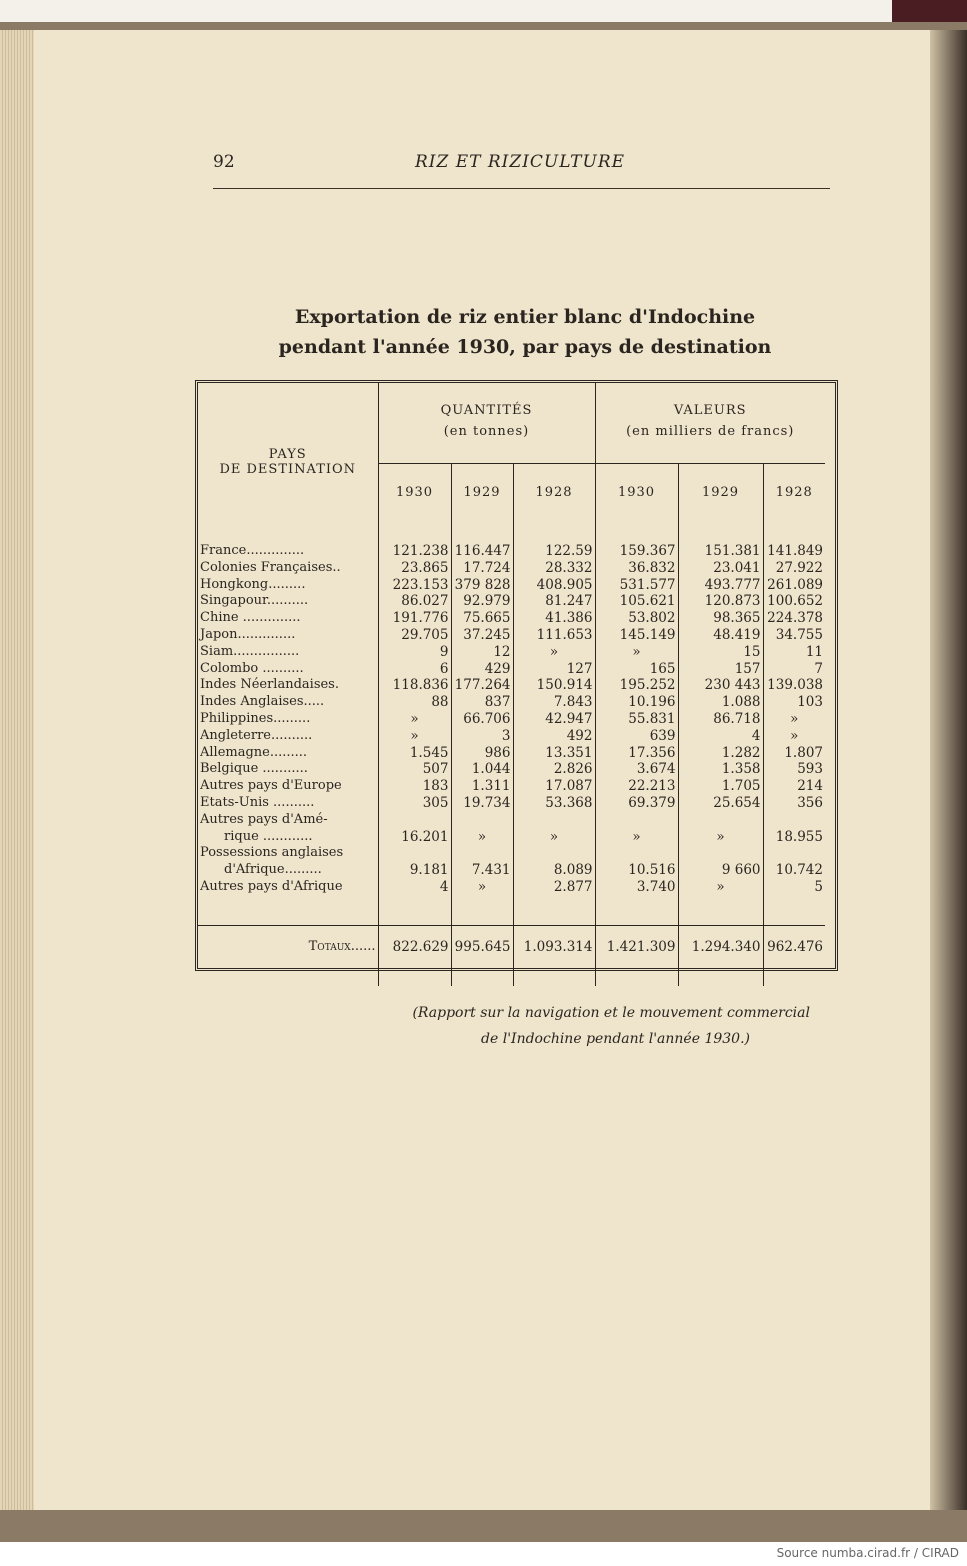 This screenshot has height=1566, width=967. Describe the element at coordinates (793, 618) in the screenshot. I see `value-cell: 224.378` at that location.